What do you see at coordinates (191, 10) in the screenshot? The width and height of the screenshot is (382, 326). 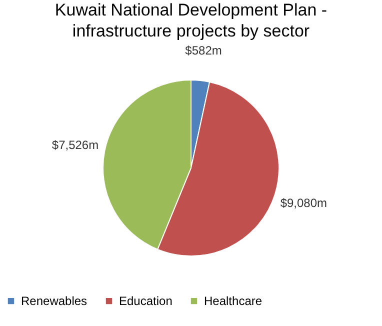 I see `text: Kuwait National Development Plan -` at bounding box center [191, 10].